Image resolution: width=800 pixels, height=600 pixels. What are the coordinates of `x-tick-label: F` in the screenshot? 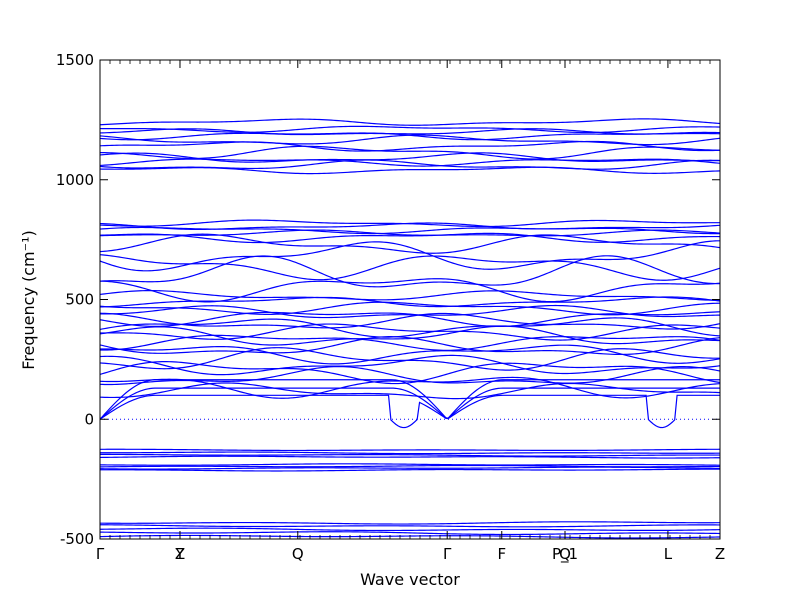 It's located at (501, 554).